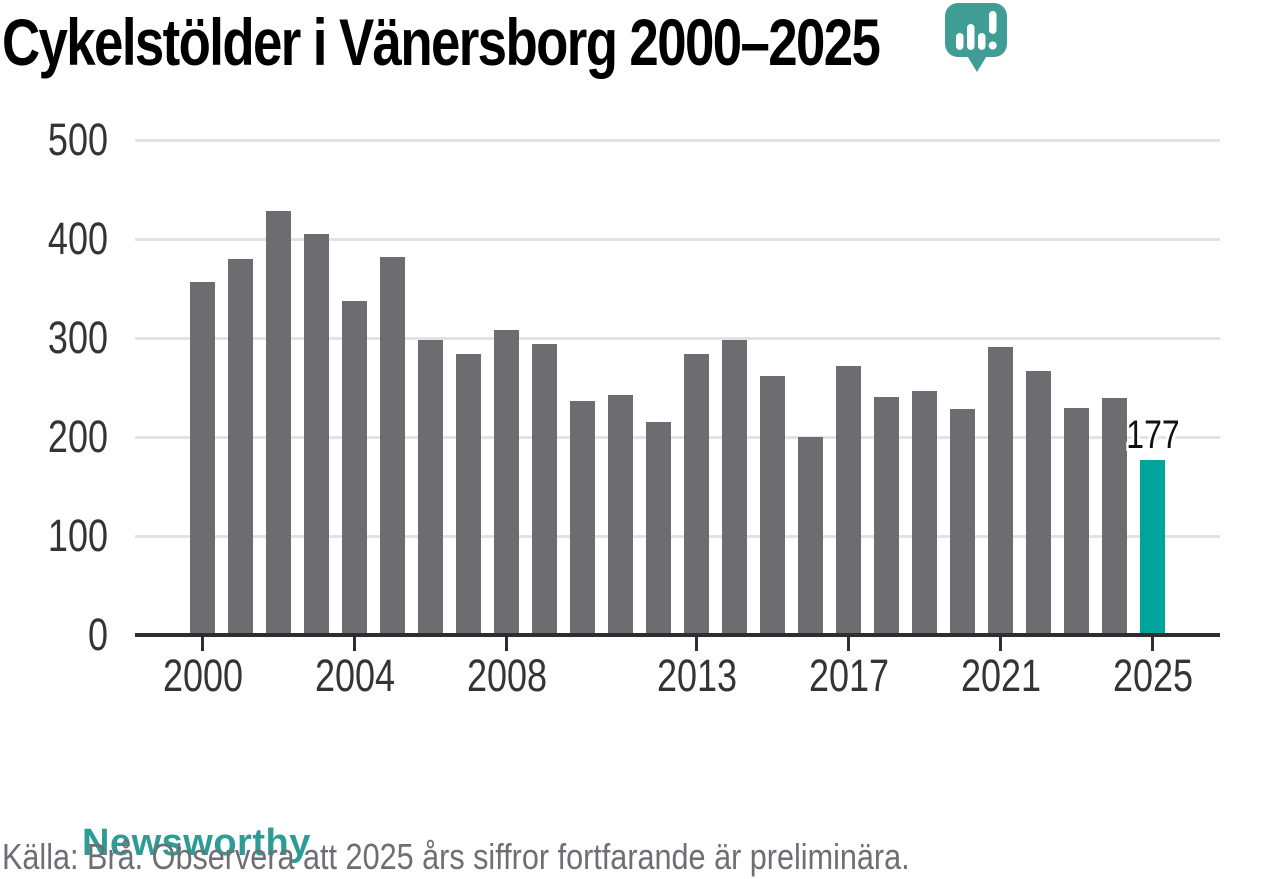 The image size is (1262, 879). Describe the element at coordinates (392, 445) in the screenshot. I see `bar-2005` at that location.